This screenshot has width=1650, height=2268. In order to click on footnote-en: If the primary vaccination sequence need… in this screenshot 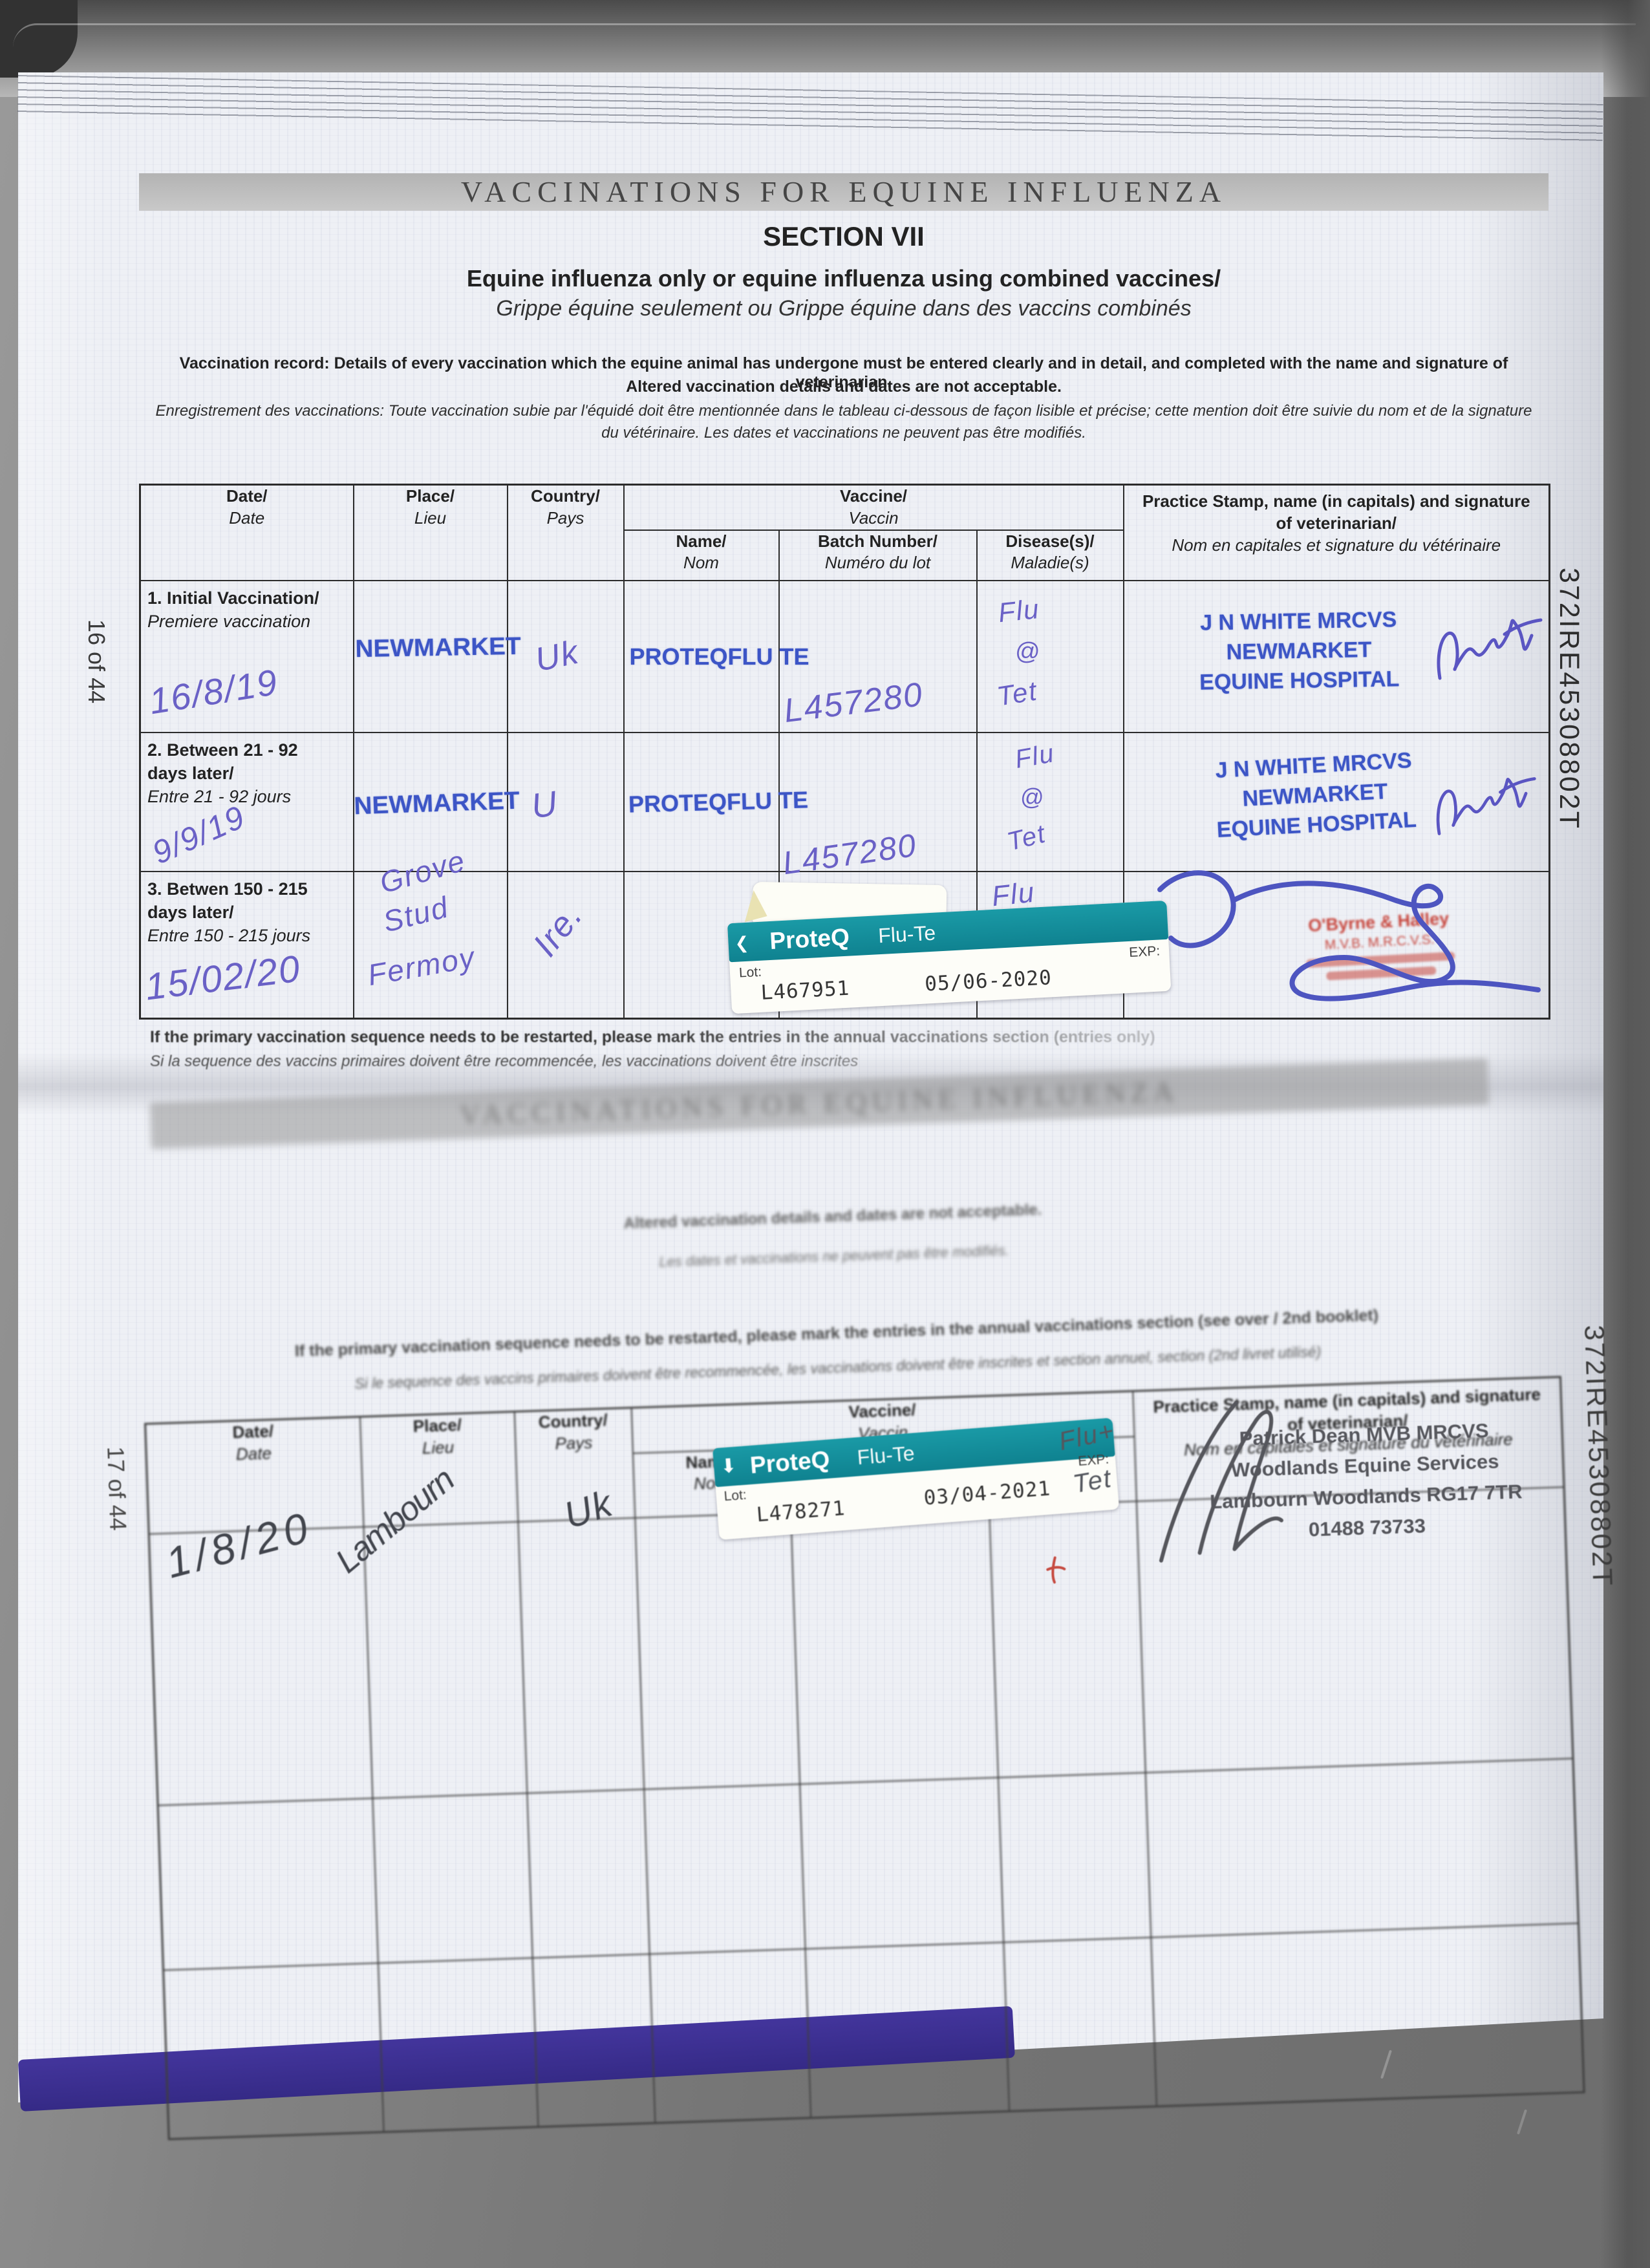, I will do `click(652, 1037)`.